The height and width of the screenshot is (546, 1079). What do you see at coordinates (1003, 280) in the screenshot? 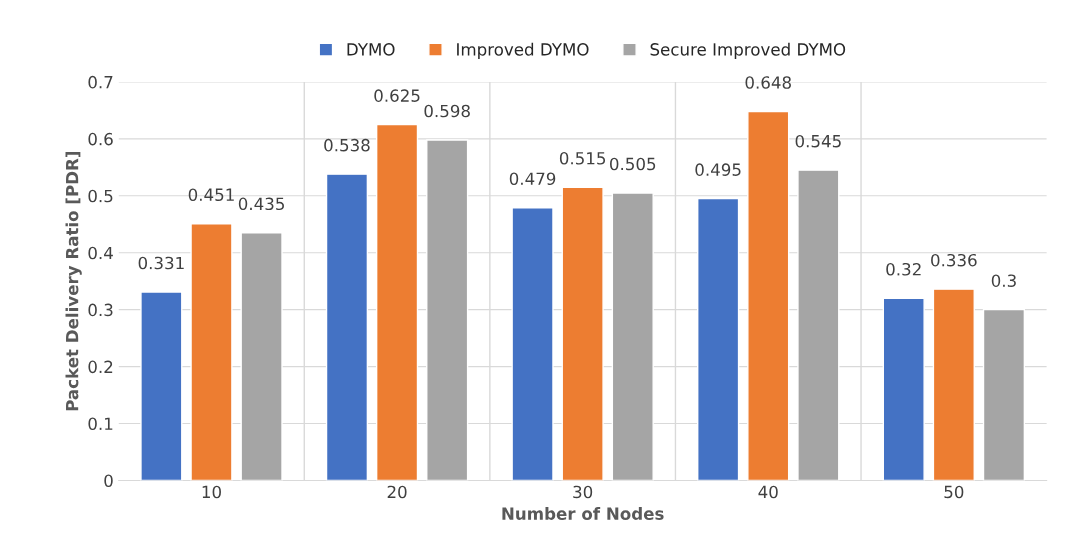
I see `data-label: 0.3` at bounding box center [1003, 280].